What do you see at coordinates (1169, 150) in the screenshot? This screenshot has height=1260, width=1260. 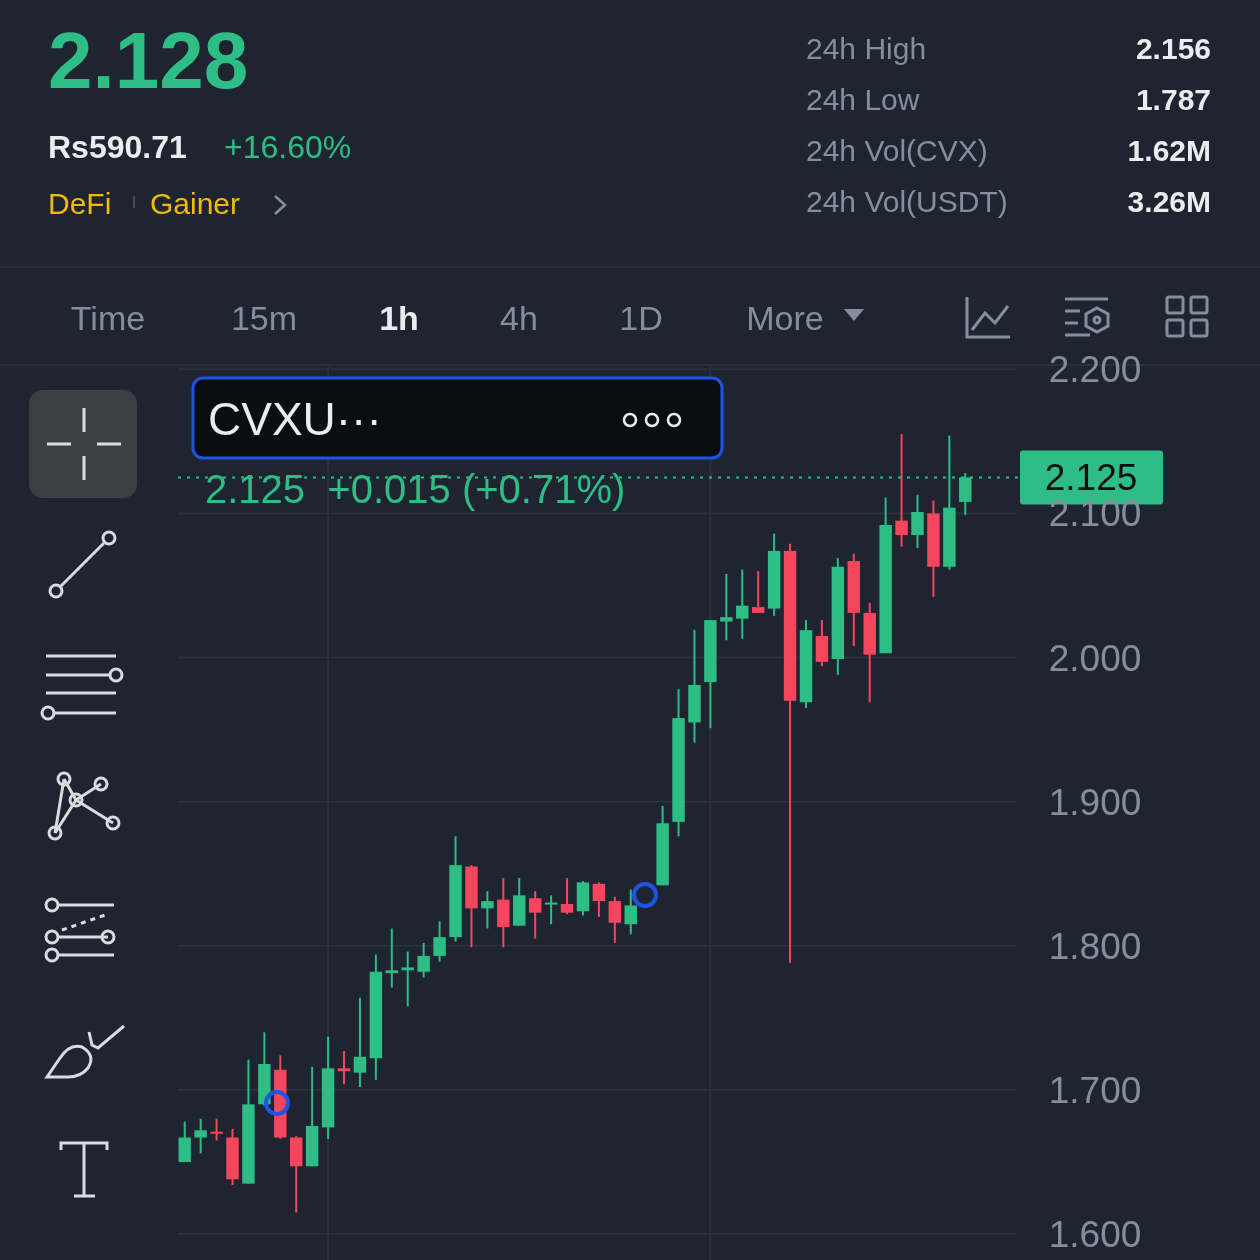 I see `text: 1.62M` at bounding box center [1169, 150].